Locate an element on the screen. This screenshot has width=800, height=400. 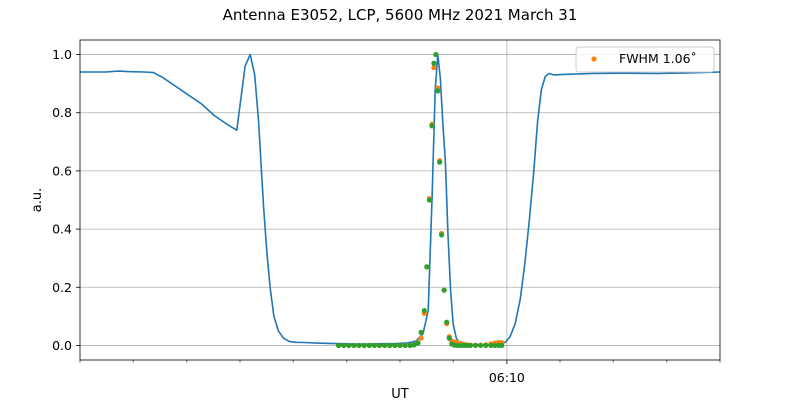
legend: FWHM 1.06˚ is located at coordinates (645, 59).